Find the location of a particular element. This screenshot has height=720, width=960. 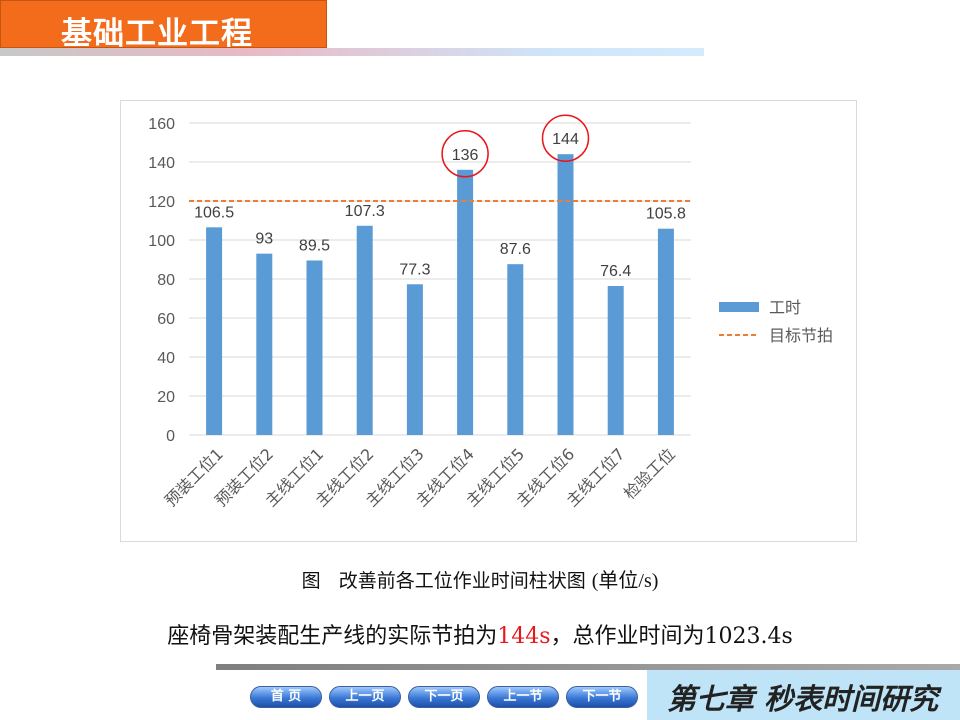

summary-part1: 座椅骨架装配生产线的实际节拍为 is located at coordinates (332, 636).